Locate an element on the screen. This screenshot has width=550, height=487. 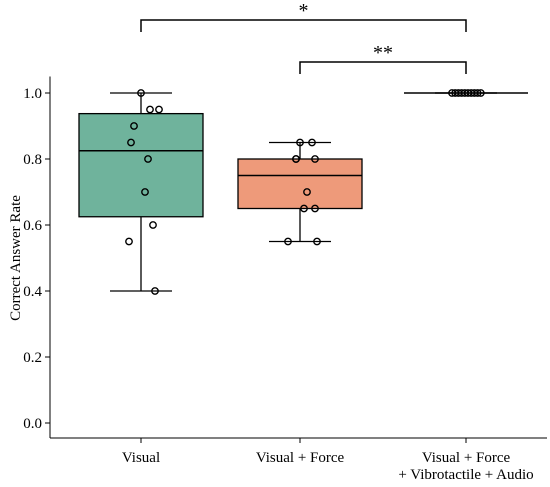
significance-label: * is located at coordinates (304, 11).